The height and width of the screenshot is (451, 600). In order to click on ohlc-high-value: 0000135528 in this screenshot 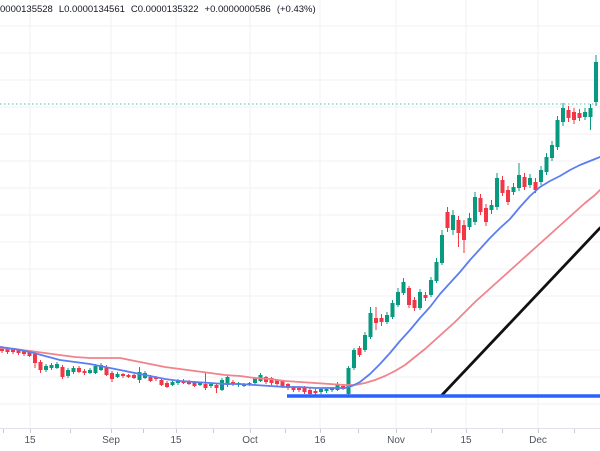, I will do `click(26, 9)`.